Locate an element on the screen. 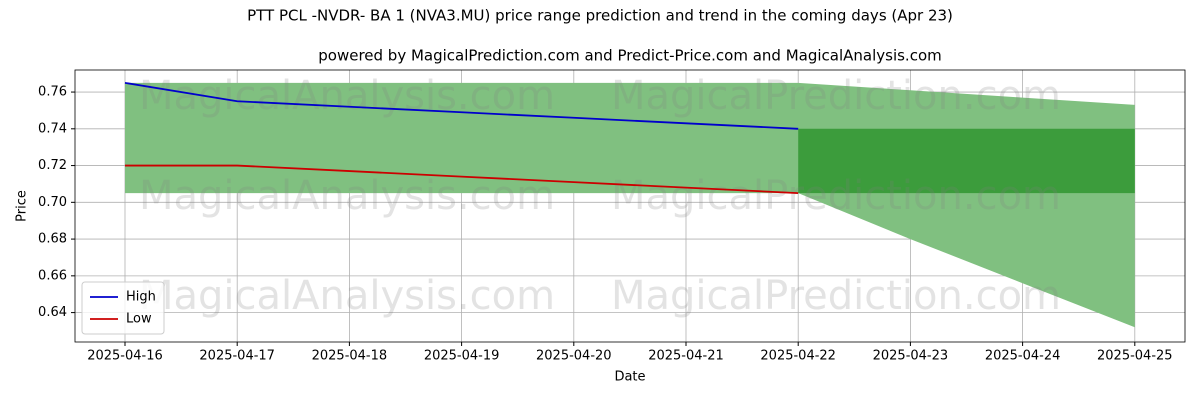 This screenshot has height=404, width=1200. x-tick-label: 2025-04-25 is located at coordinates (1135, 356).